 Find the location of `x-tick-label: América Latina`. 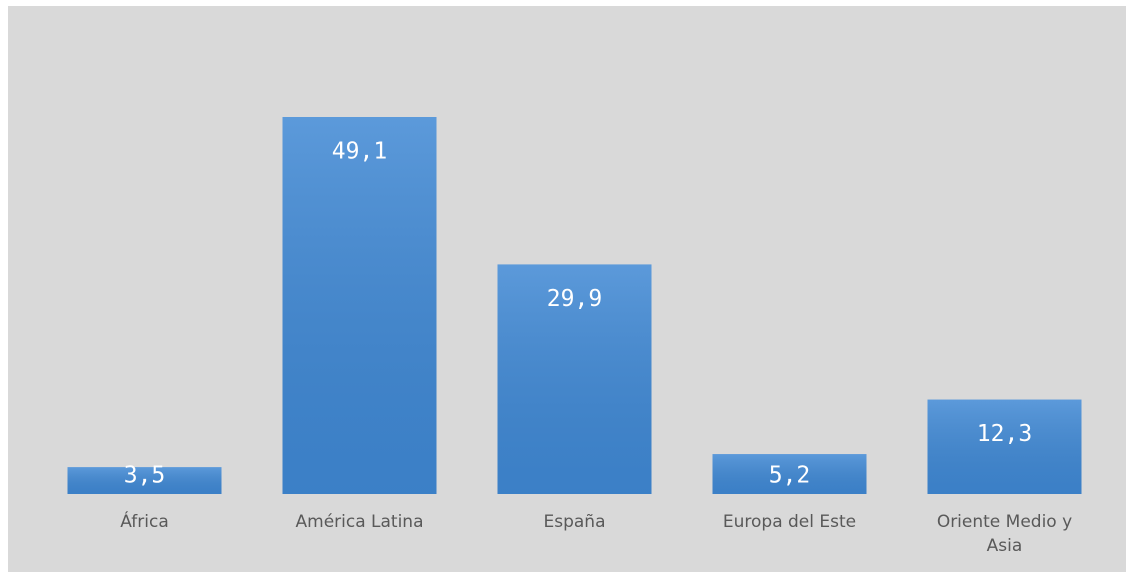

x-tick-label: América Latina is located at coordinates (359, 522).